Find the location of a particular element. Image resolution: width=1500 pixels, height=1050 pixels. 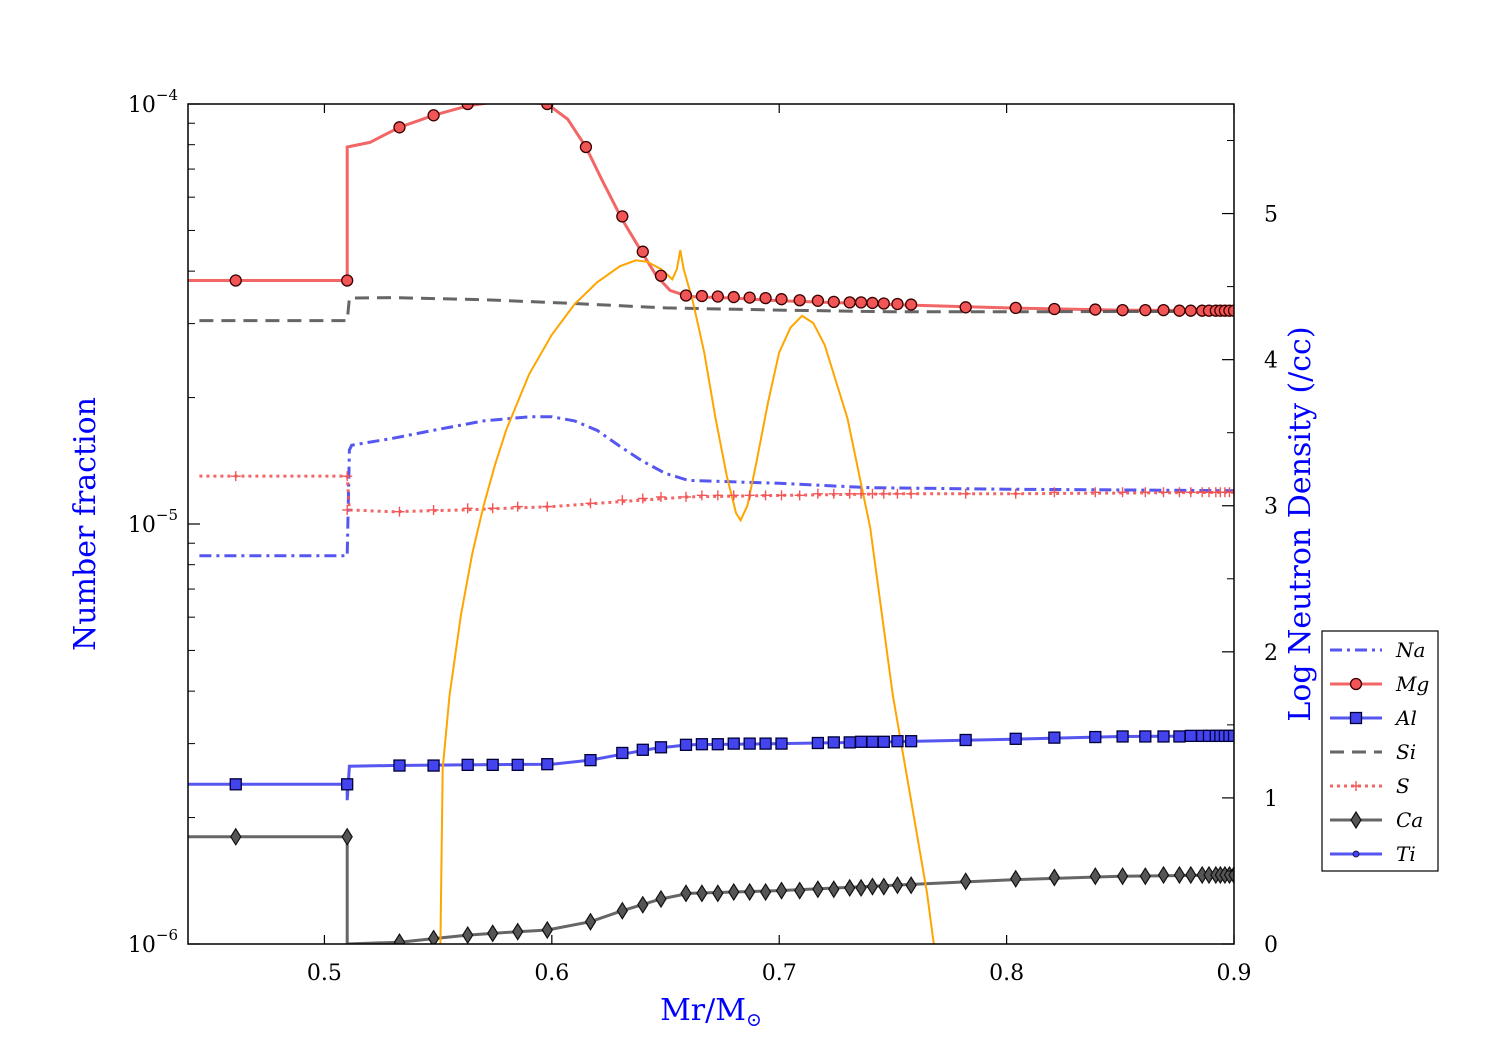

legend-marker-al is located at coordinates (1356, 718).